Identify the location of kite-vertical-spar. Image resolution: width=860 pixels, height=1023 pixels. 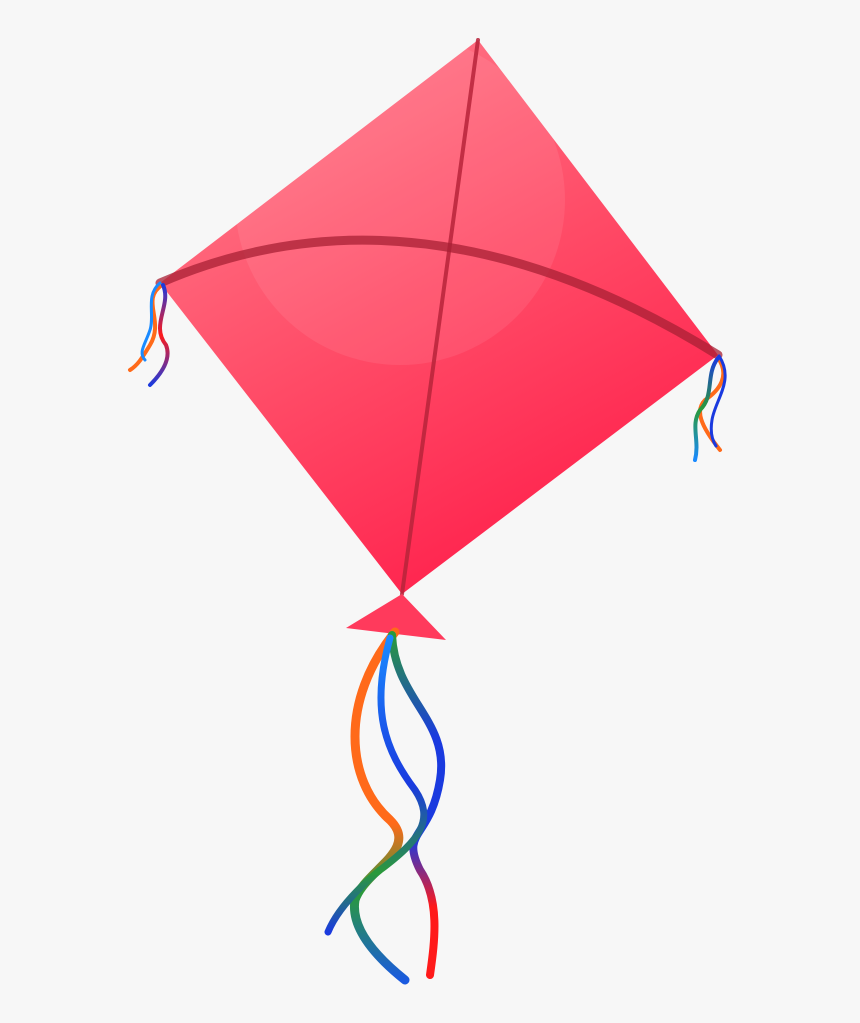
(440, 317).